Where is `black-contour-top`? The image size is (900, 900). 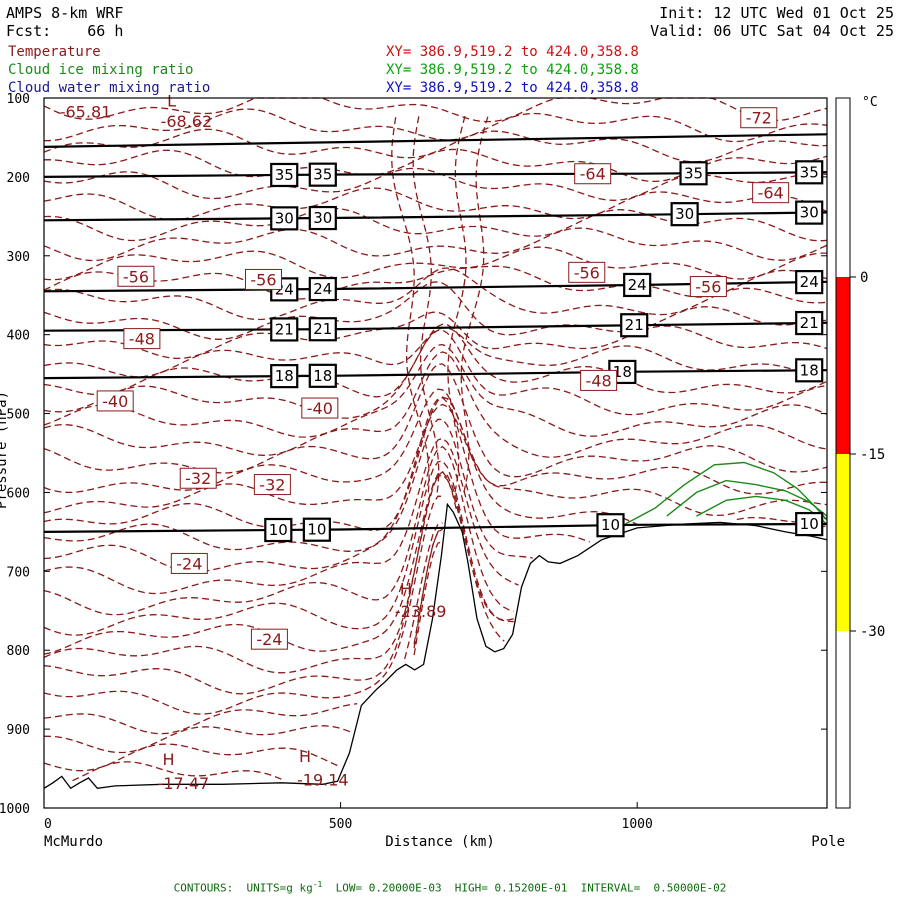
black-contour-top is located at coordinates (435, 141).